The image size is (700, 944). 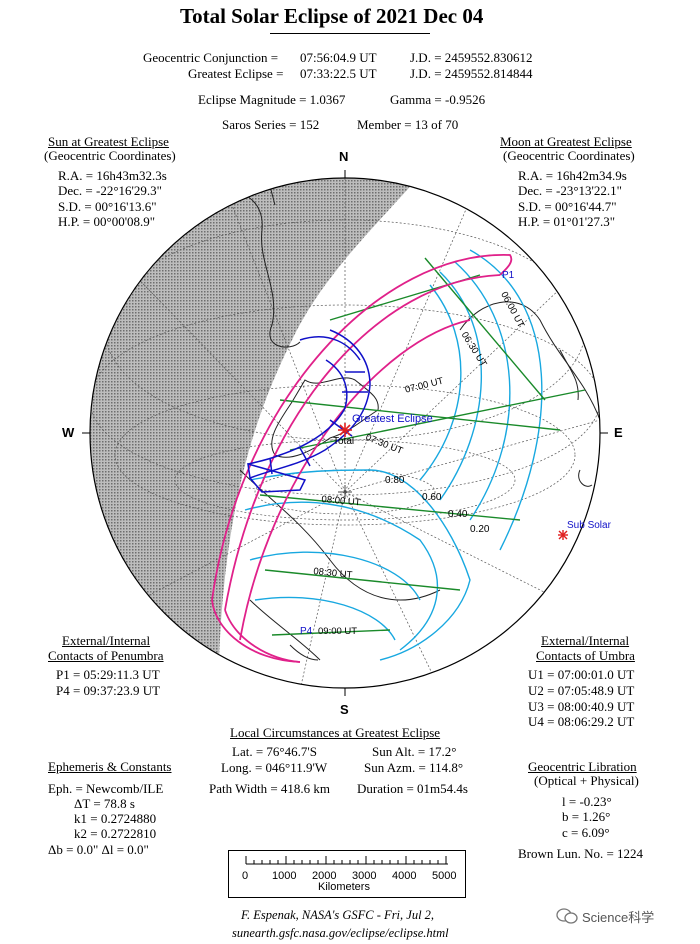 I want to click on ephemeris-k1: k1 = 0.2724880, so click(x=115, y=818).